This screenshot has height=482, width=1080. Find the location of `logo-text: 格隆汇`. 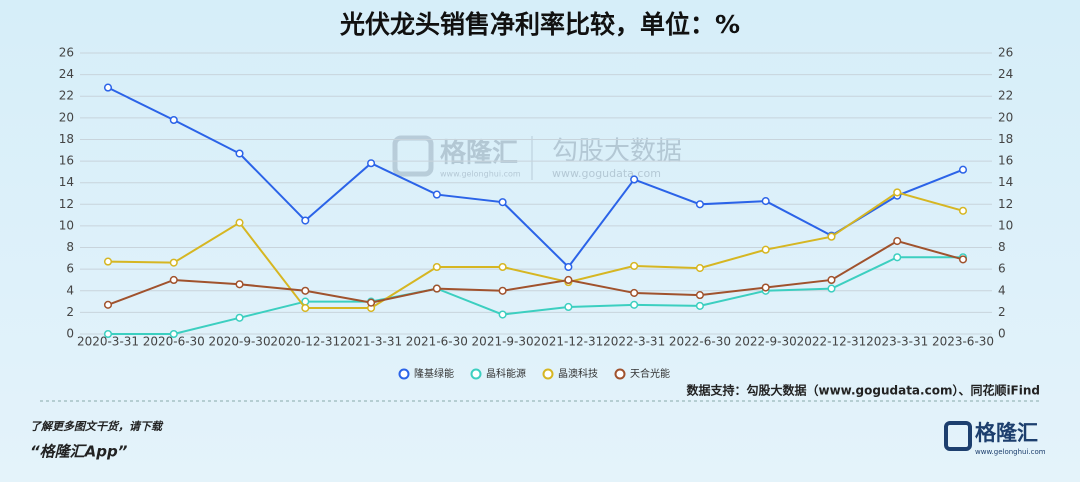

logo-text: 格隆汇 is located at coordinates (1006, 433).